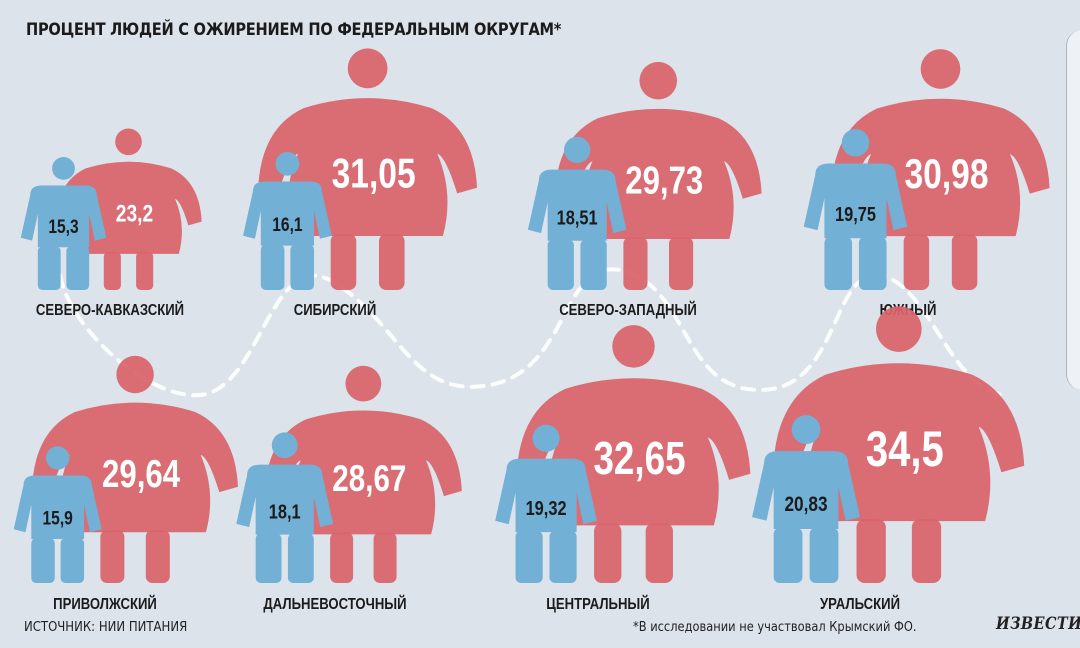 The image size is (1080, 648). Describe the element at coordinates (664, 180) in the screenshot. I see `female-value-label: 29,73` at that location.